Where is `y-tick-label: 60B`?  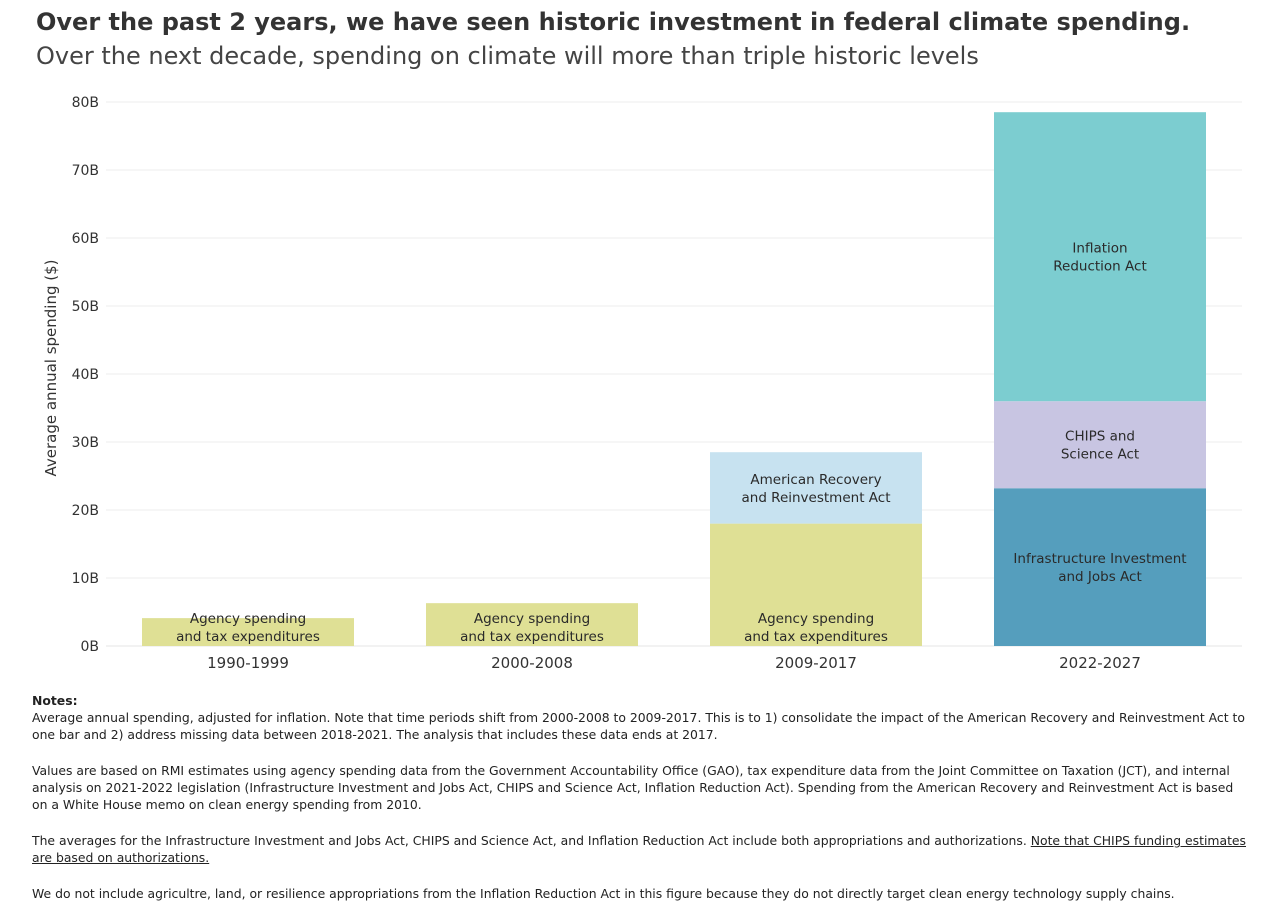
y-tick-label: 60B is located at coordinates (85, 239).